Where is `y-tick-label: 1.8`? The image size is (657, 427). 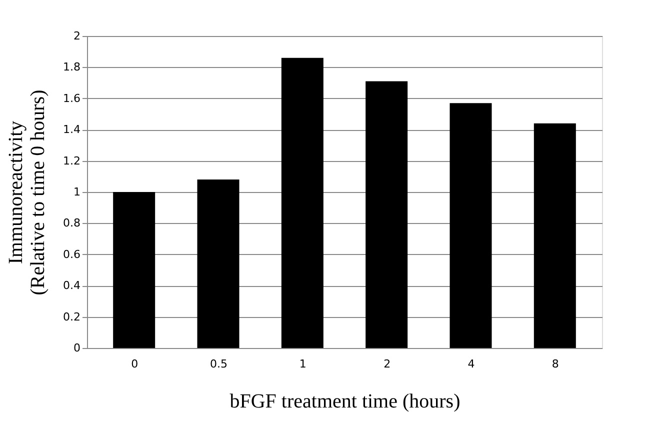 y-tick-label: 1.8 is located at coordinates (71, 67).